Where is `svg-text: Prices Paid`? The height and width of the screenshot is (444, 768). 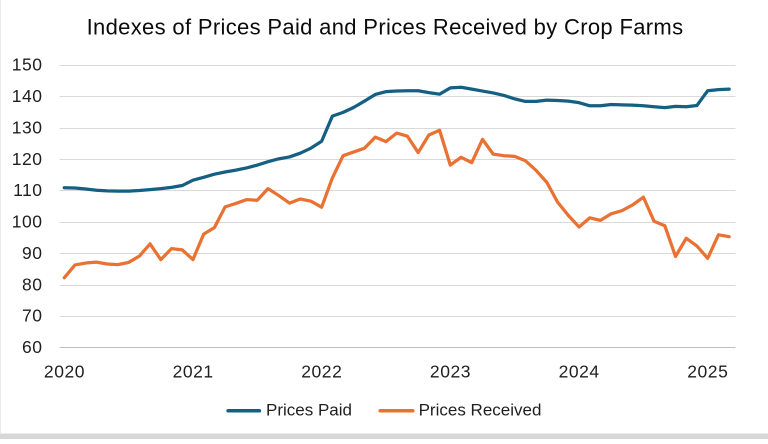 svg-text: Prices Paid is located at coordinates (309, 410).